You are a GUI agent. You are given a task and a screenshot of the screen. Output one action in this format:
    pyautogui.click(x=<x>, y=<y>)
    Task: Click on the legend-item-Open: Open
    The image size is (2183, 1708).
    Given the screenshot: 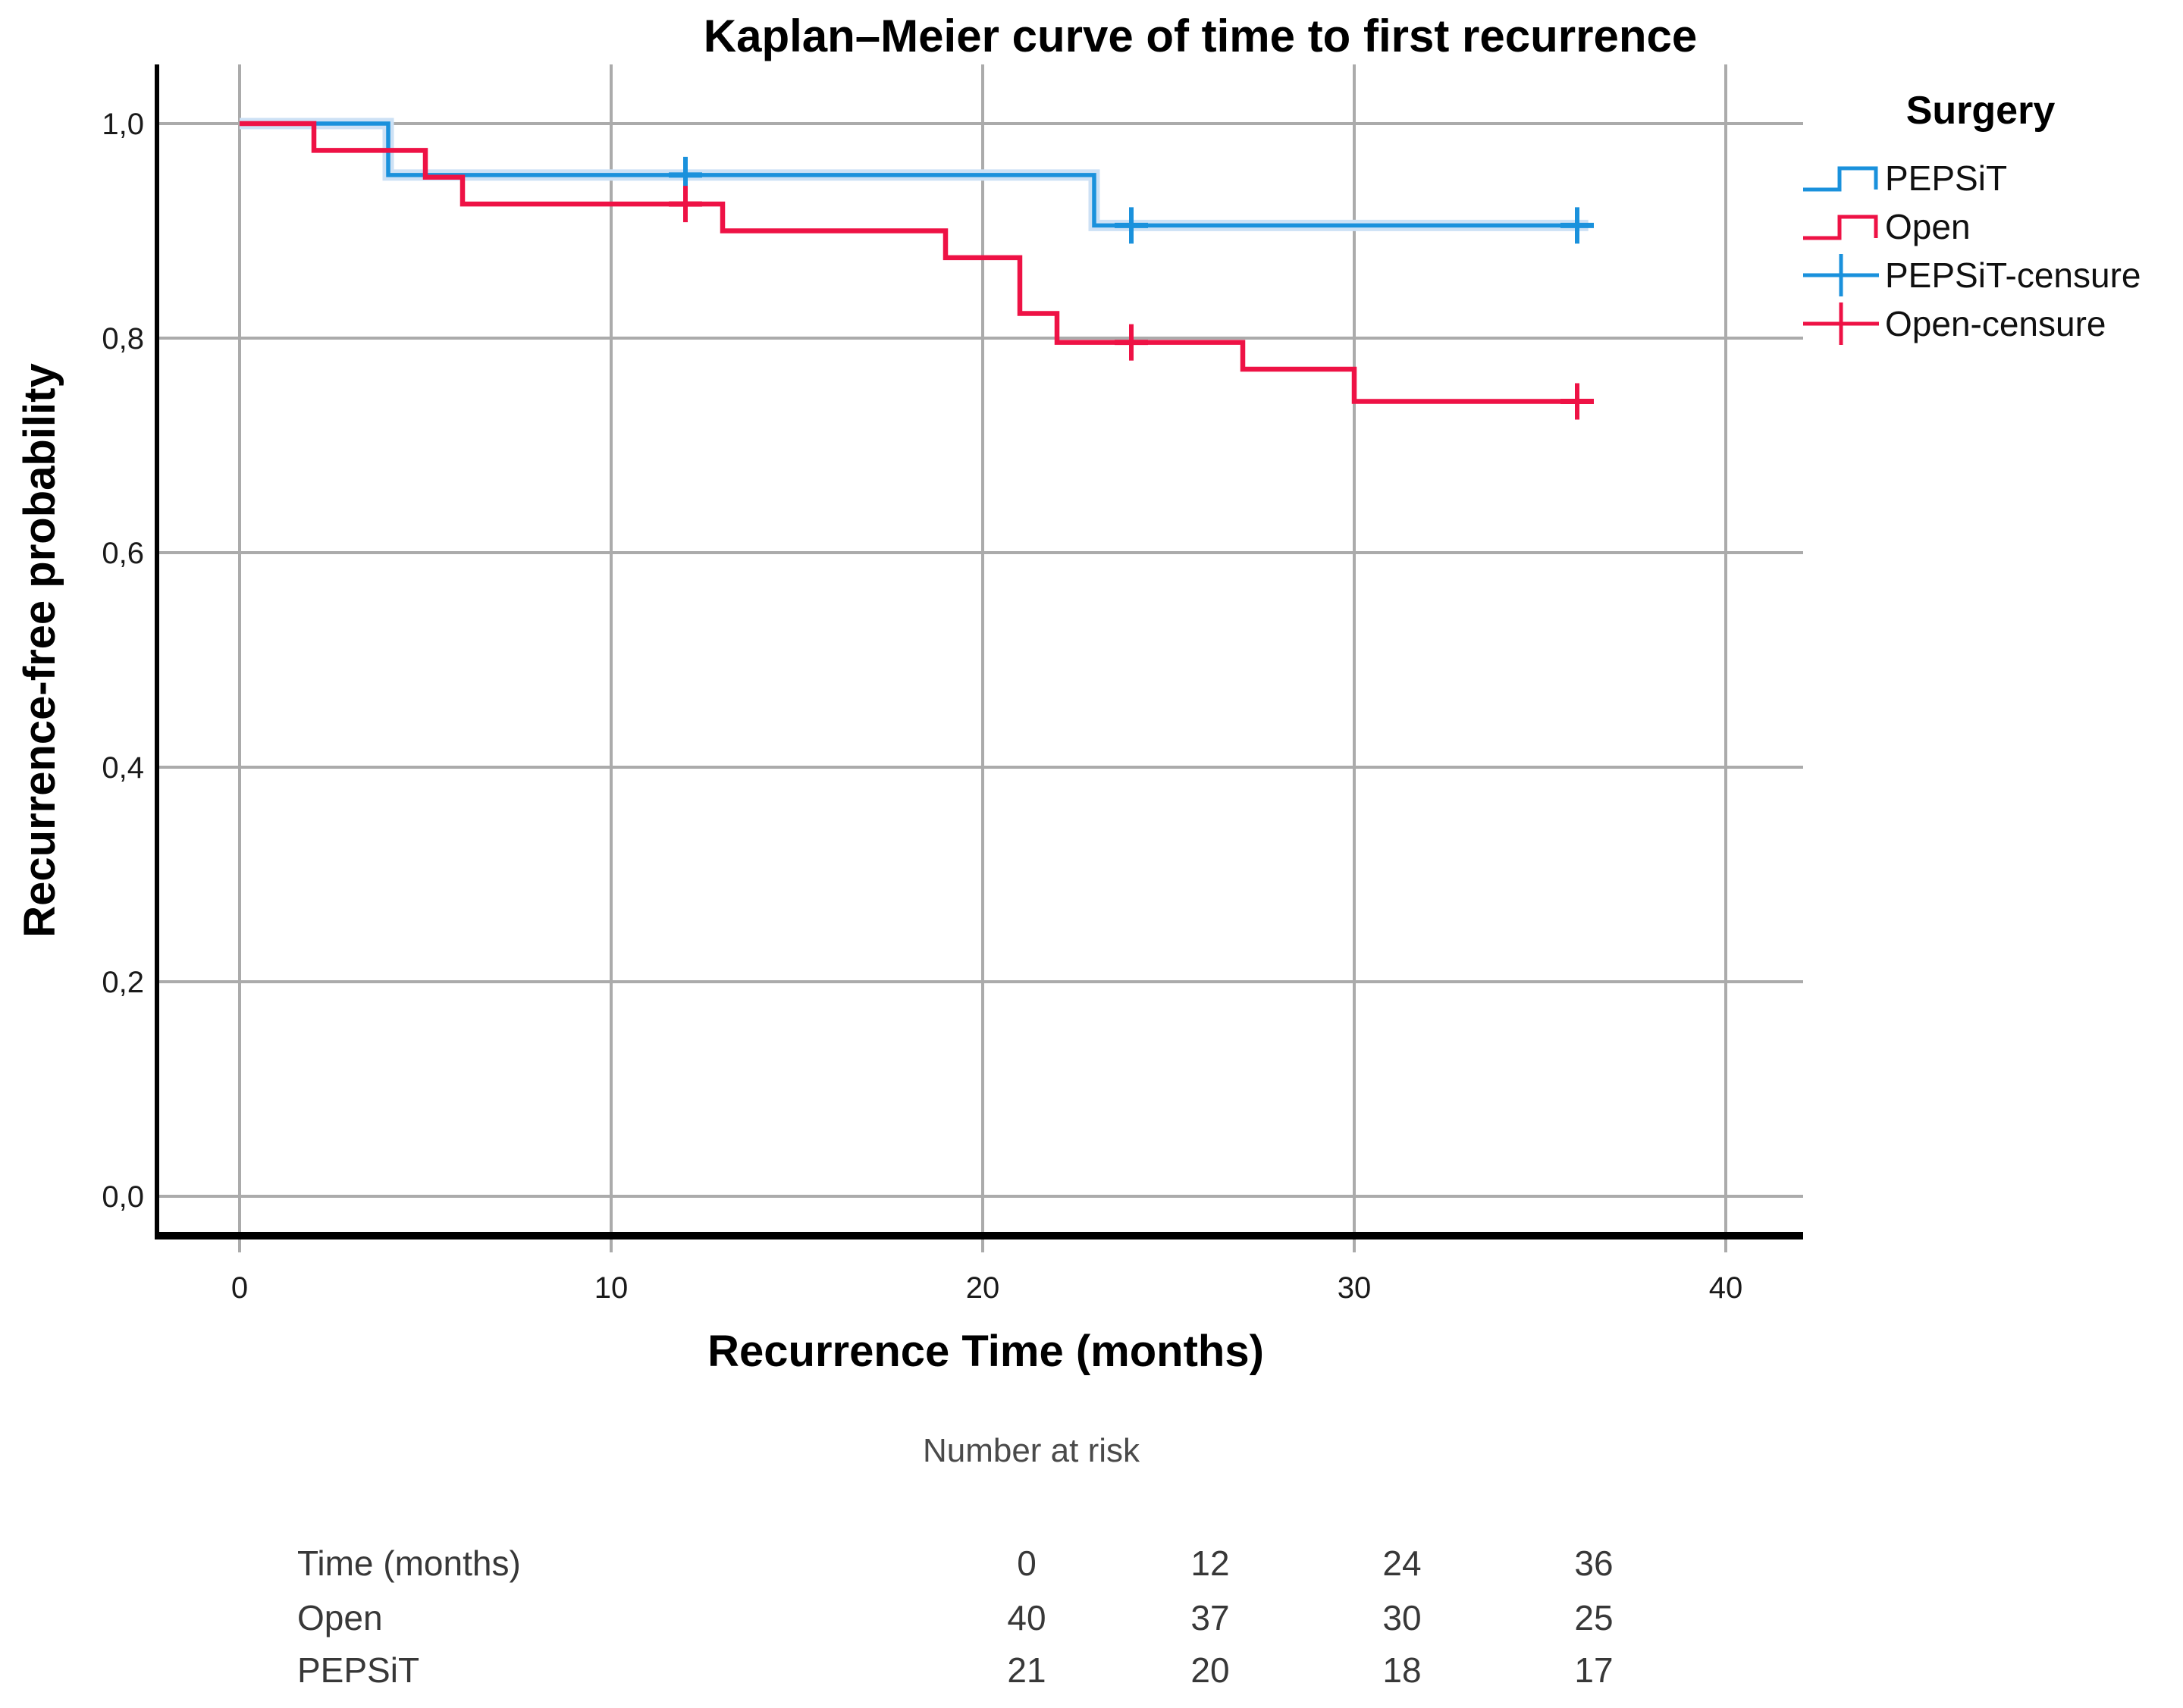 What is the action you would take?
    pyautogui.click(x=1887, y=227)
    